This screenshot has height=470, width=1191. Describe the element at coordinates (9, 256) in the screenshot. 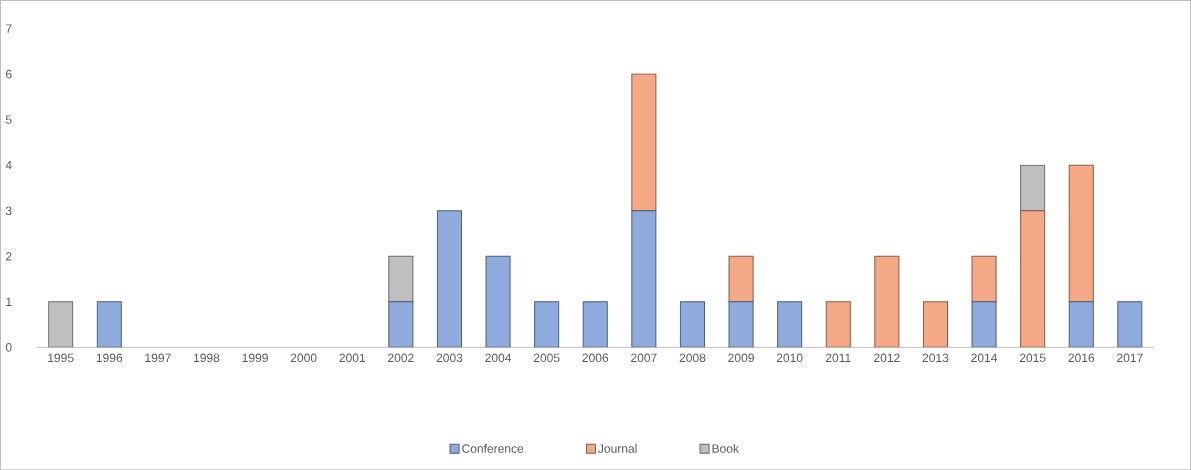

I see `y-tick-label: 2` at that location.